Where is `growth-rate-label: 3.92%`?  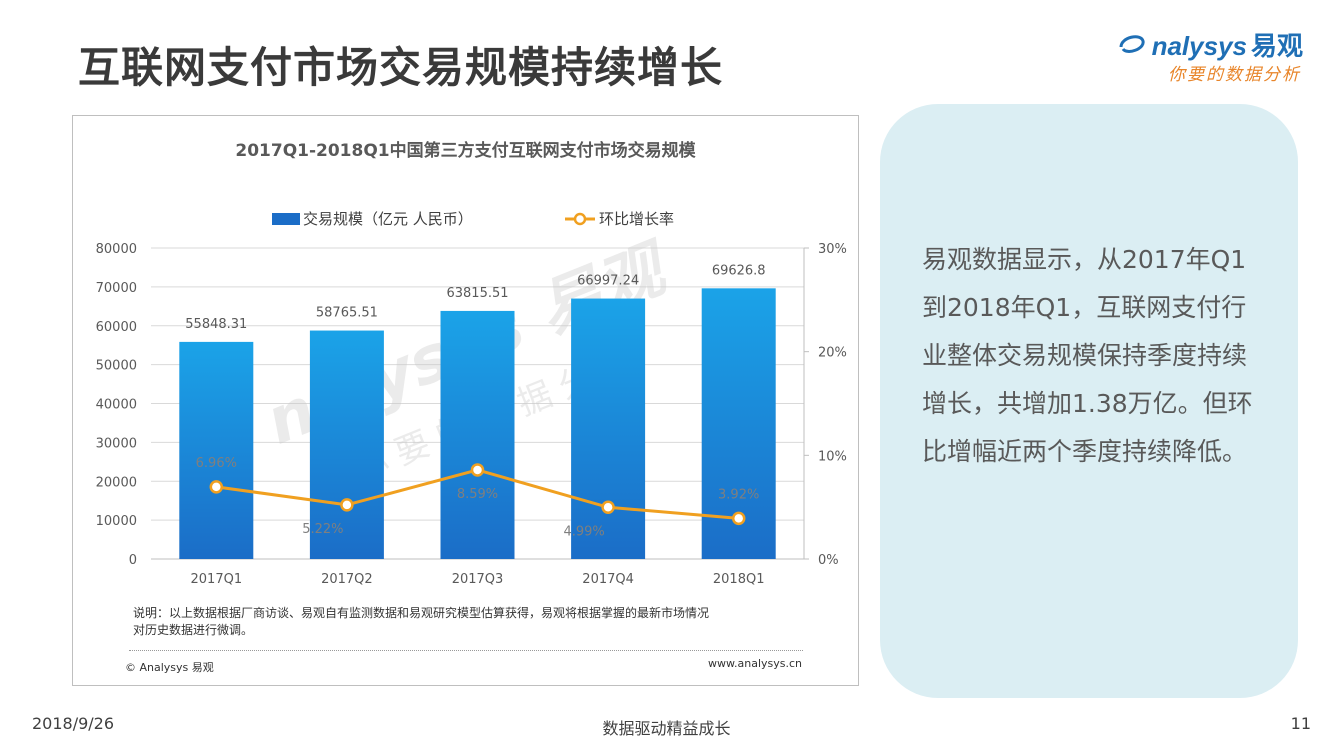 growth-rate-label: 3.92% is located at coordinates (738, 494).